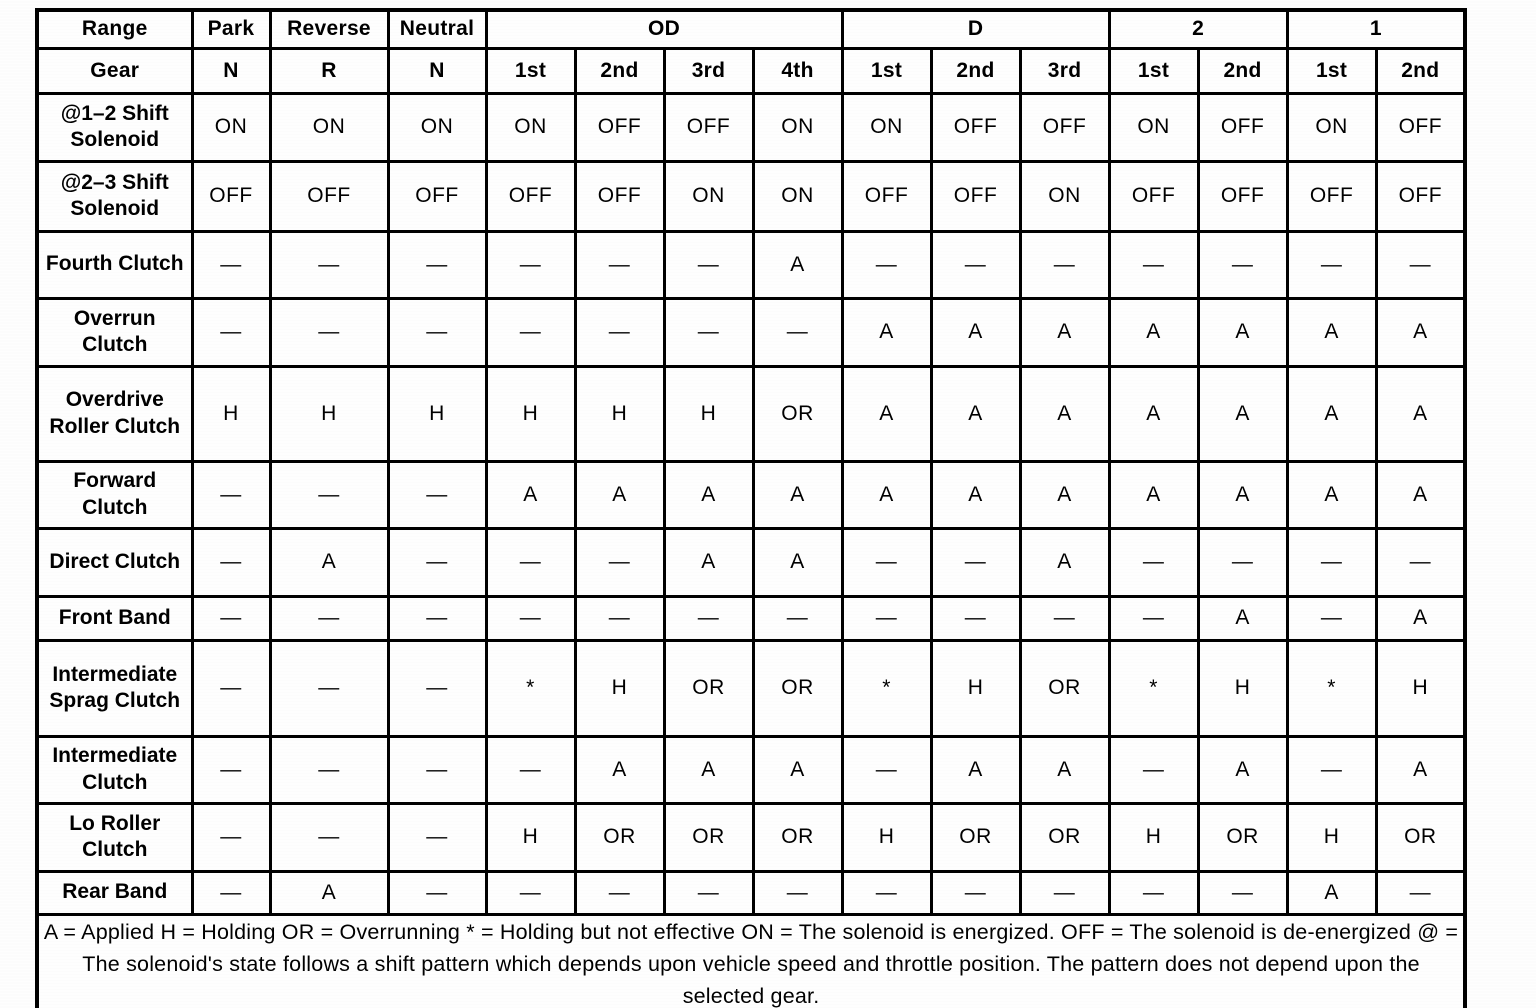 This screenshot has width=1536, height=1008. What do you see at coordinates (231, 70) in the screenshot?
I see `gear-column-header: N` at bounding box center [231, 70].